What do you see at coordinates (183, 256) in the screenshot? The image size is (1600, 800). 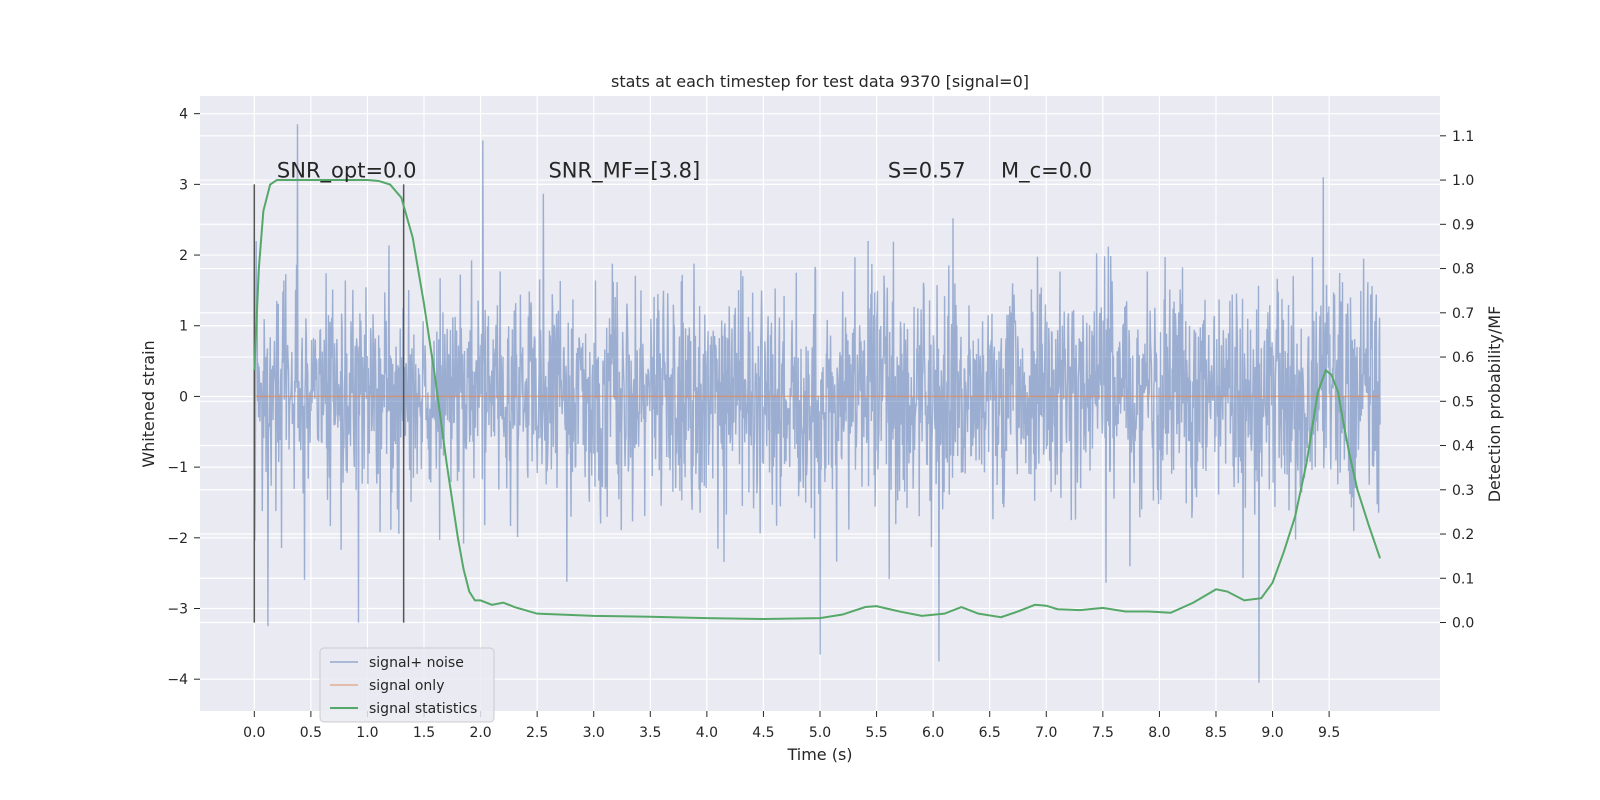 I see `y-tick-label: 2` at bounding box center [183, 256].